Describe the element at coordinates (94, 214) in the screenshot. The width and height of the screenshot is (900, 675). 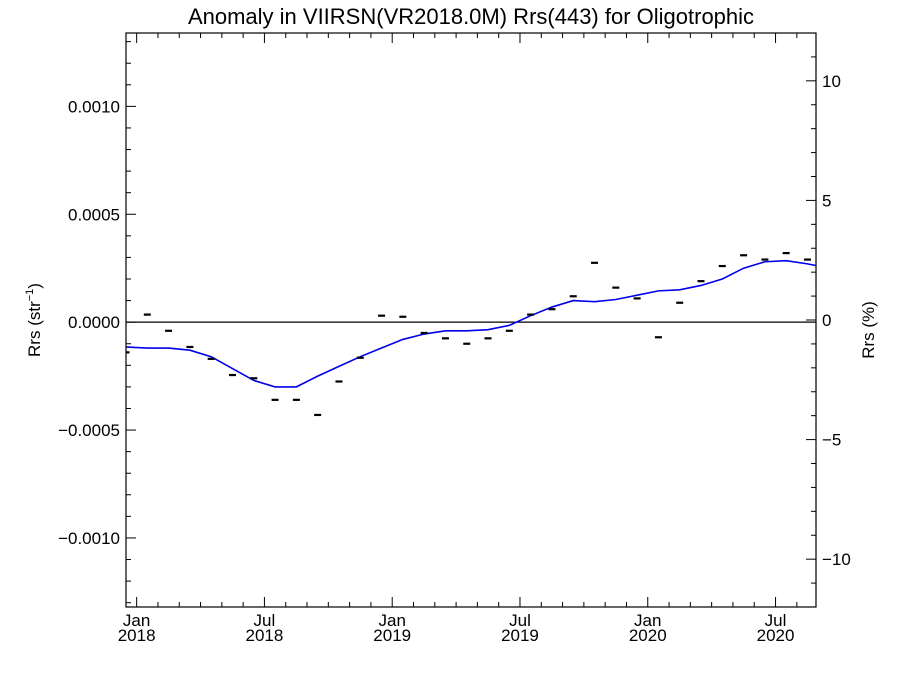
I see `left-tick-label: 0.0005` at that location.